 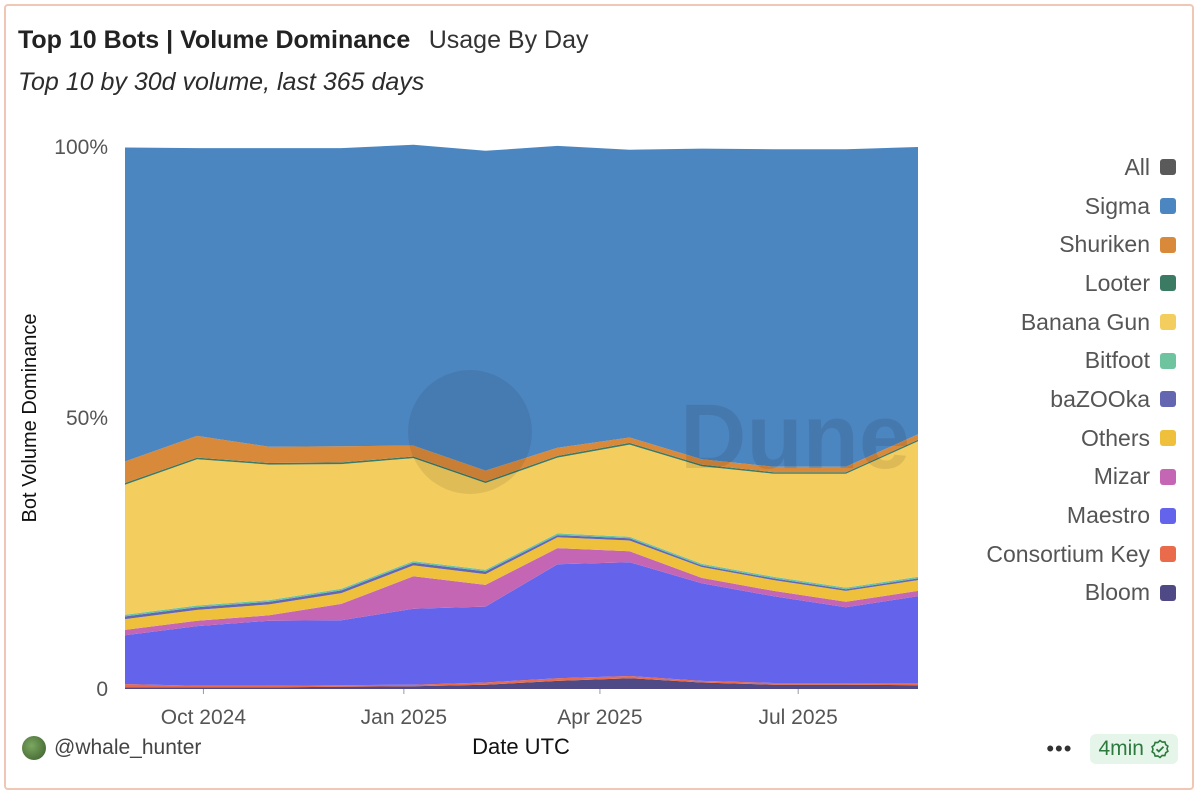 What do you see at coordinates (1117, 360) in the screenshot?
I see `legend-label: Bitfoot` at bounding box center [1117, 360].